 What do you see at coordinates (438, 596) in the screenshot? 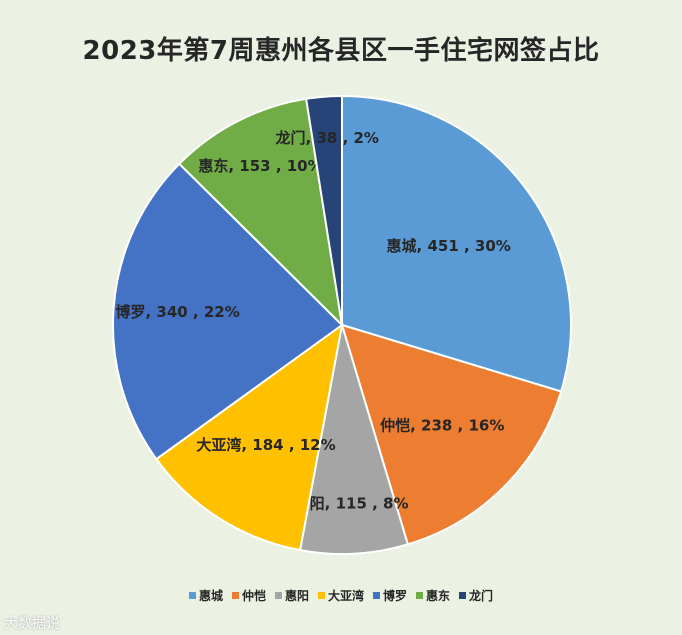
I see `legend-label: 惠东` at bounding box center [438, 596].